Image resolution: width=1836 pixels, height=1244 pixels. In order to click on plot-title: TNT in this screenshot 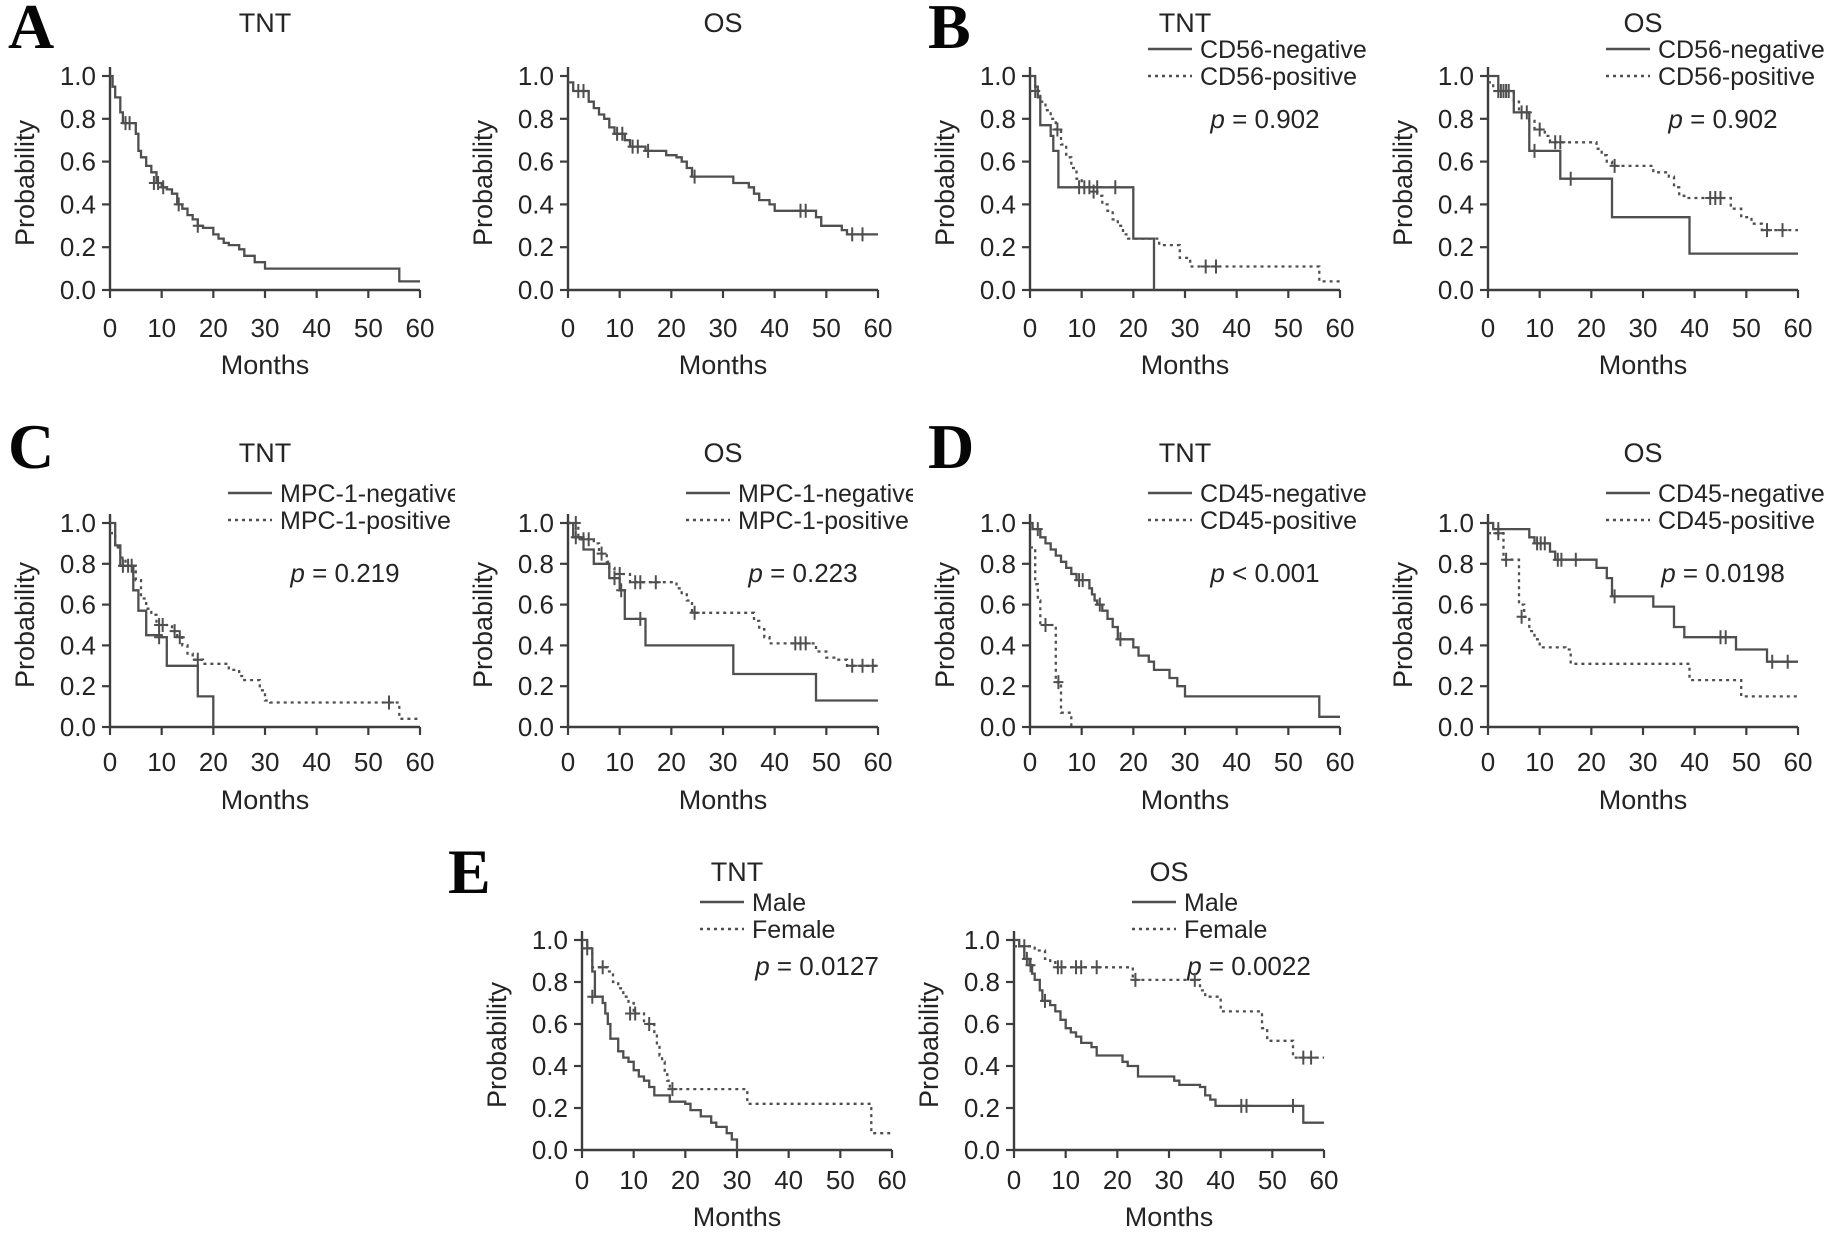, I will do `click(1185, 23)`.